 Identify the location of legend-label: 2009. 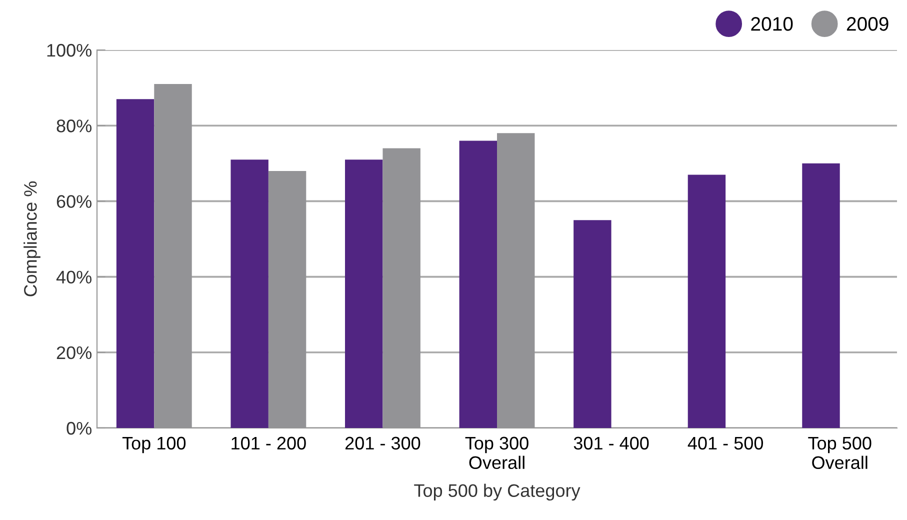
(867, 24).